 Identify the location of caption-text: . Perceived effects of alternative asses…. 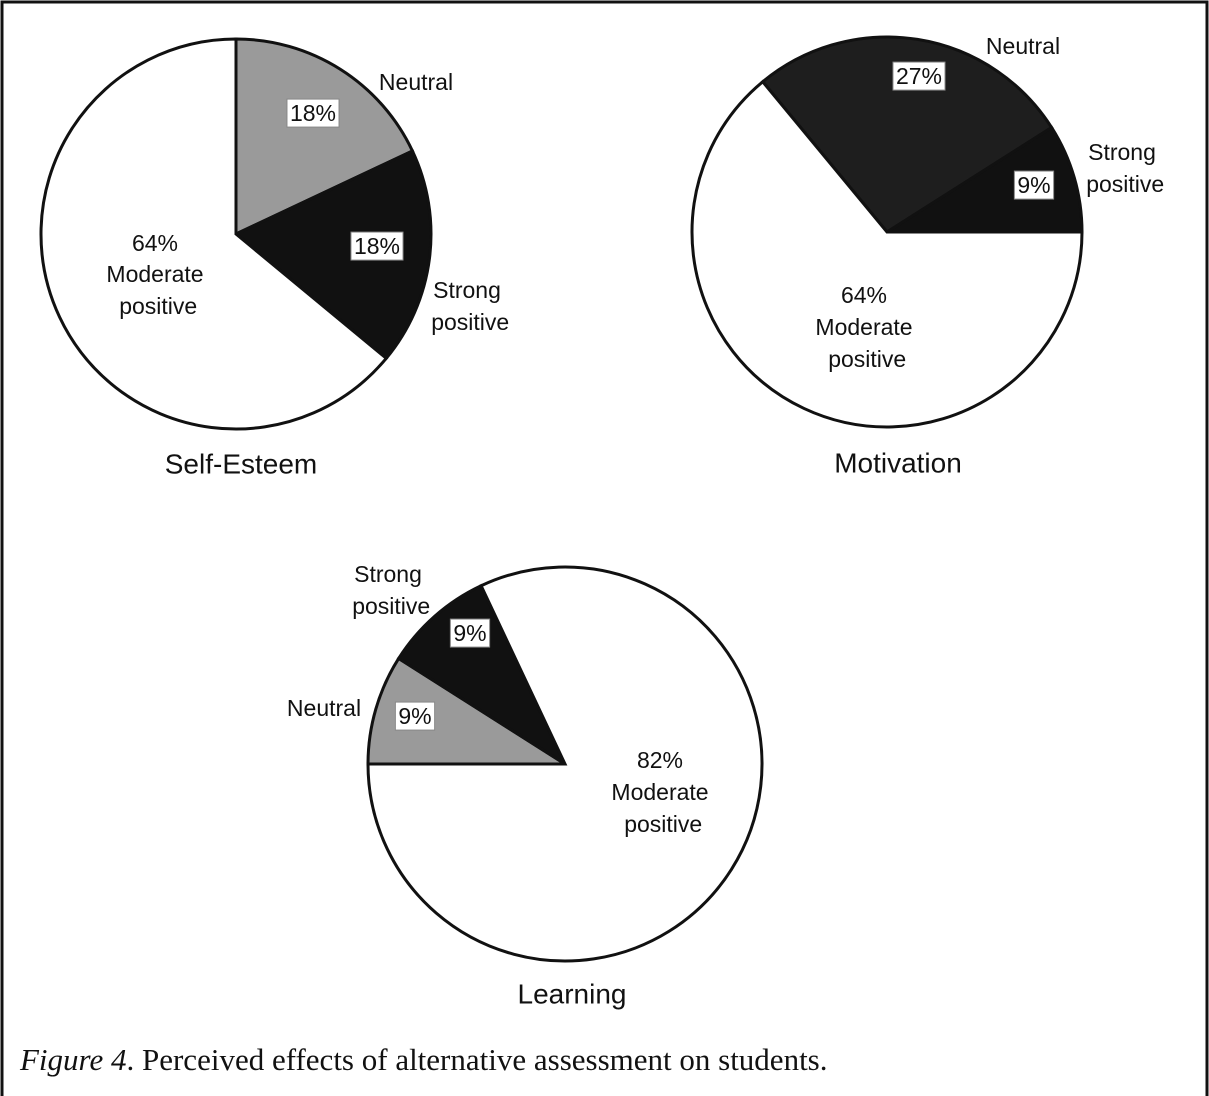
(476, 1059).